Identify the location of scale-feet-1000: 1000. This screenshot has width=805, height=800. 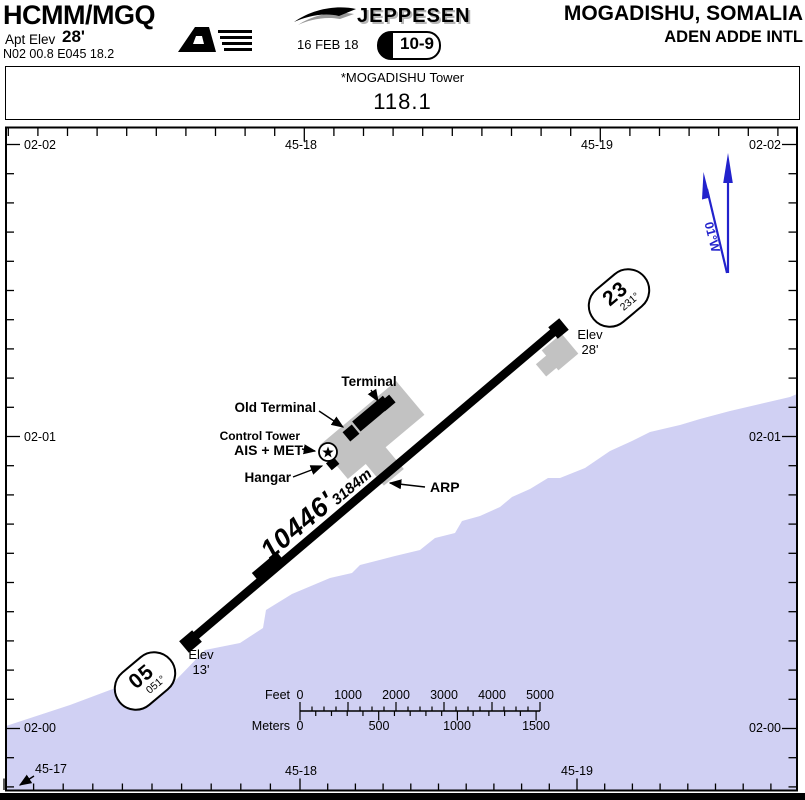
(348, 695).